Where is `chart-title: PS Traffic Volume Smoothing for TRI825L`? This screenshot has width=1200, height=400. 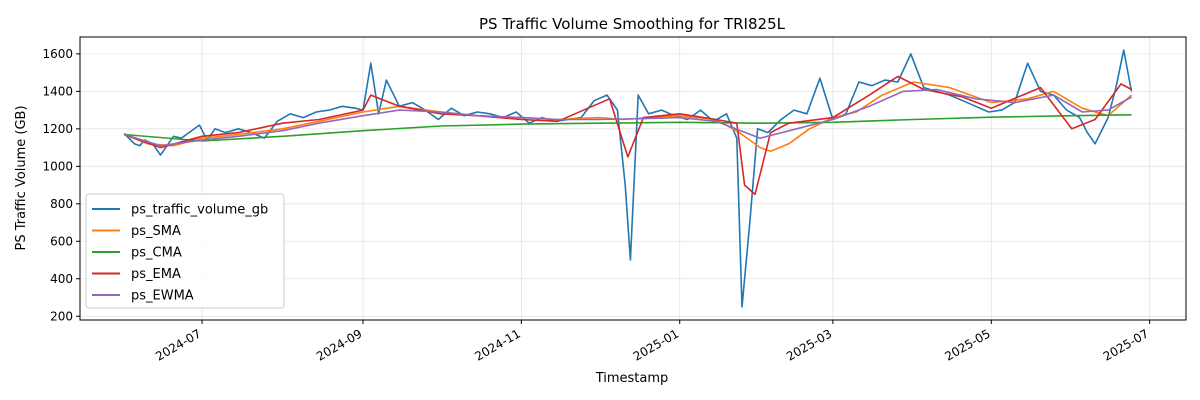
chart-title: PS Traffic Volume Smoothing for TRI825L is located at coordinates (632, 24).